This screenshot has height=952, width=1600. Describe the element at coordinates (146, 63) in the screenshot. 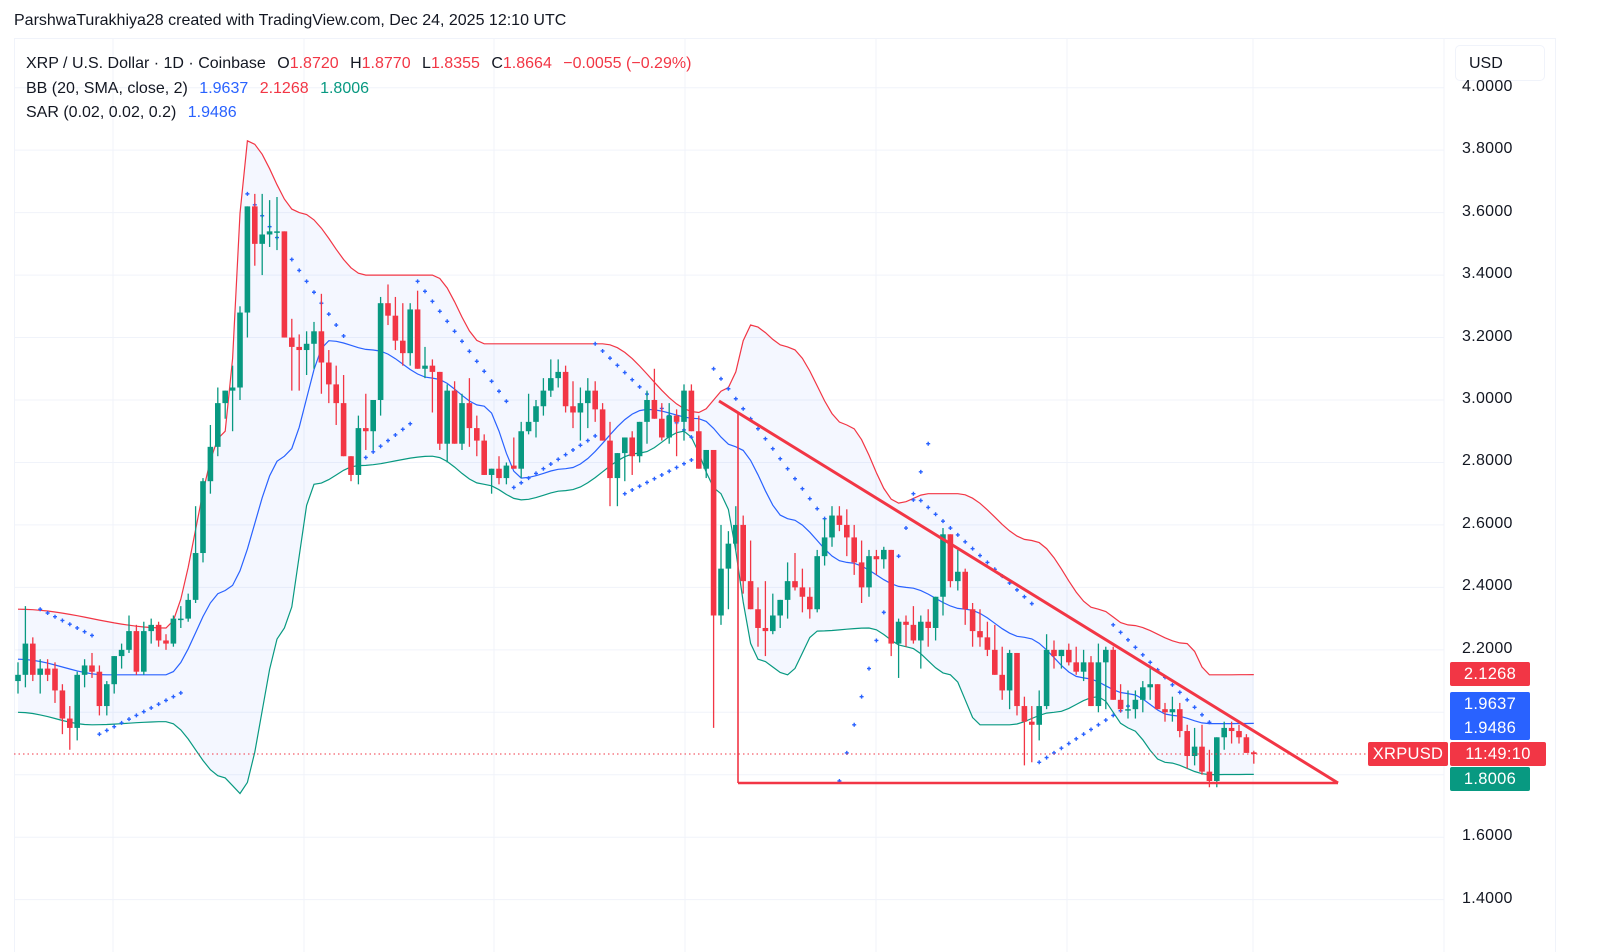

I see `symbol-description: XRP / U.S. Dollar · 1D · Coinbase` at that location.